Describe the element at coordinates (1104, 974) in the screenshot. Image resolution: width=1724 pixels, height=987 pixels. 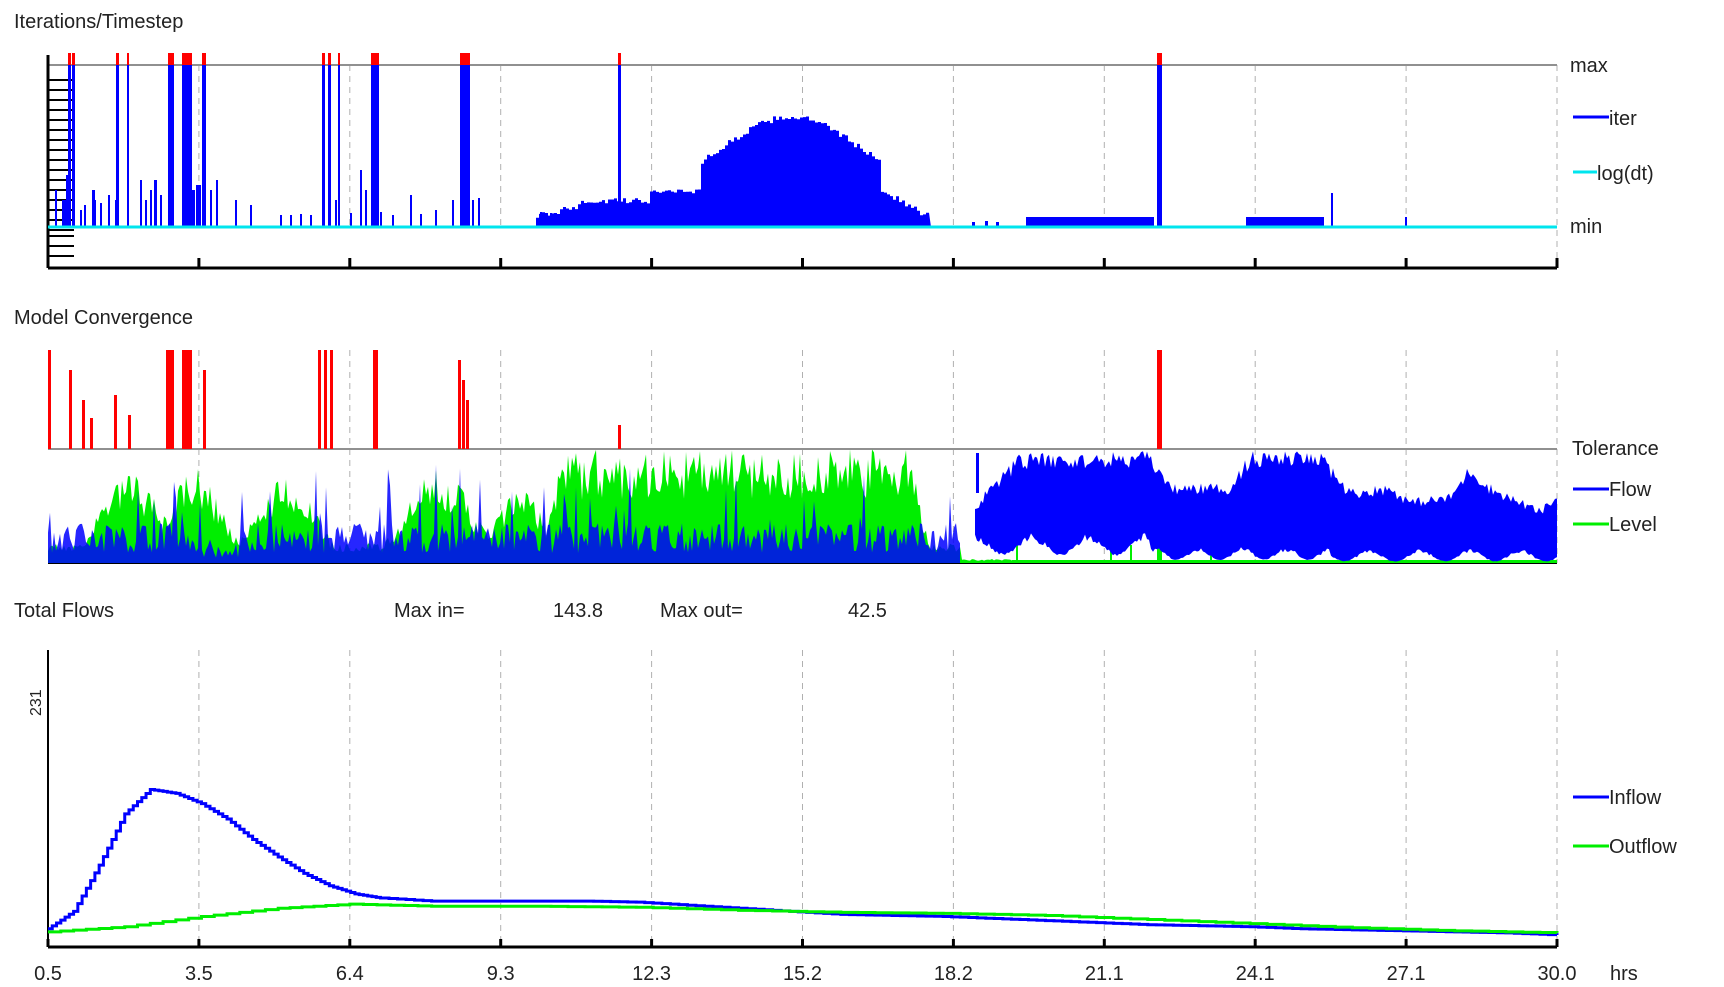
I see `x-tick-label: 21.1` at that location.